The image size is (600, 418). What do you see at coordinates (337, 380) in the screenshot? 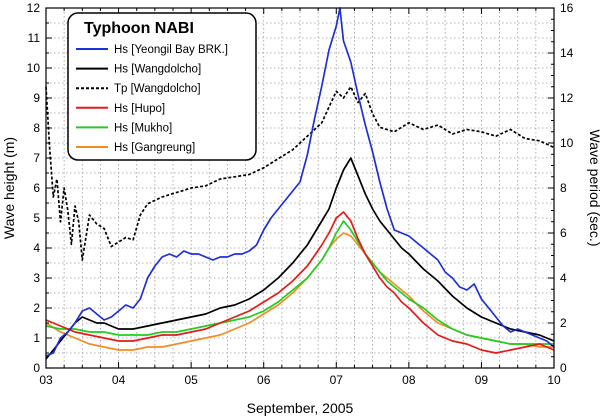
I see `x-tick-label: 07` at bounding box center [337, 380].